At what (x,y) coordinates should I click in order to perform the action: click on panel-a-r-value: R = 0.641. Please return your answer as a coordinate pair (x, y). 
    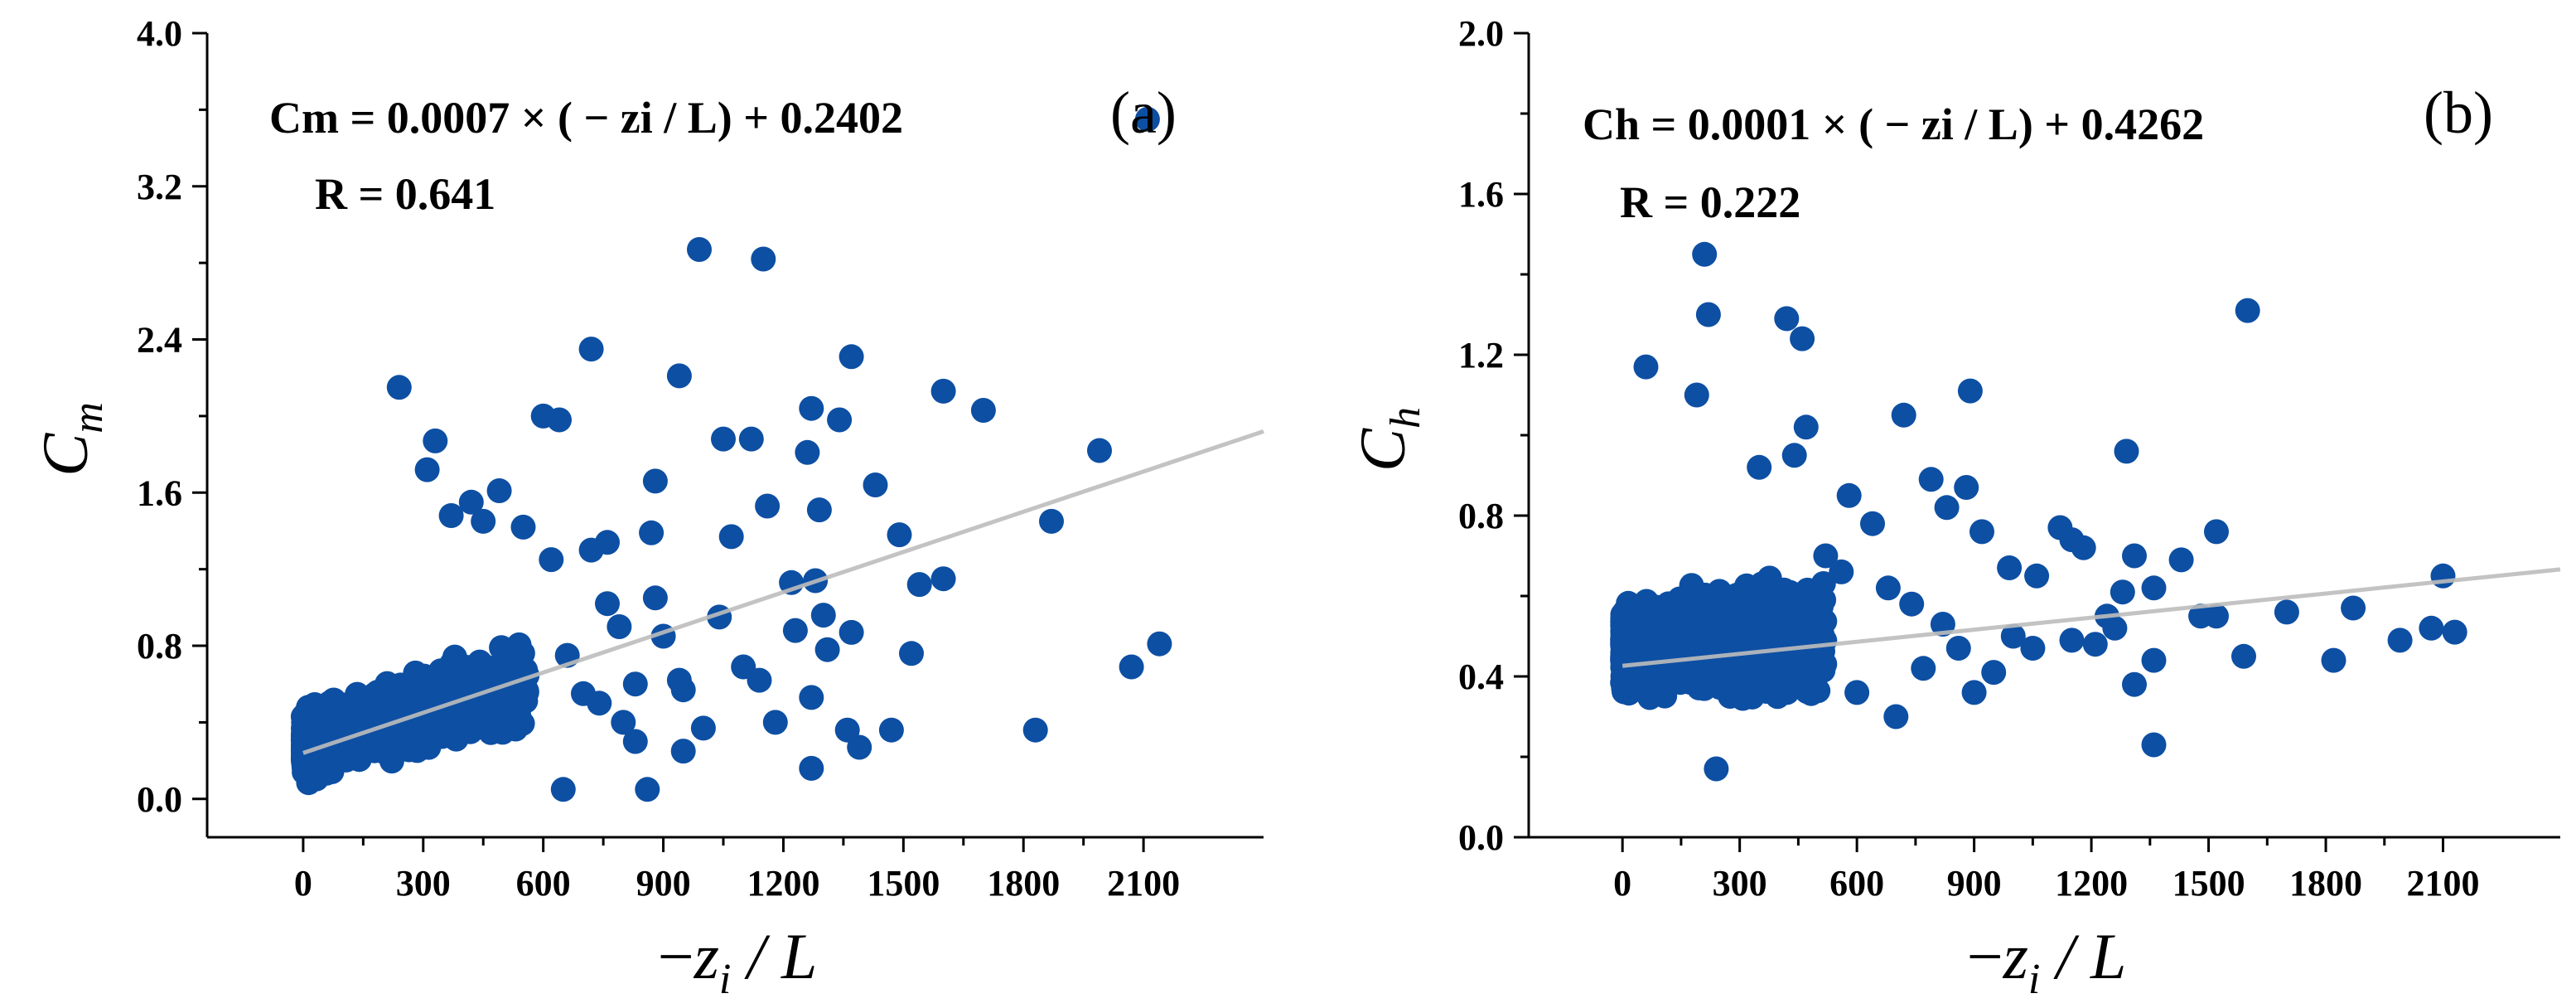
    Looking at the image, I should click on (405, 194).